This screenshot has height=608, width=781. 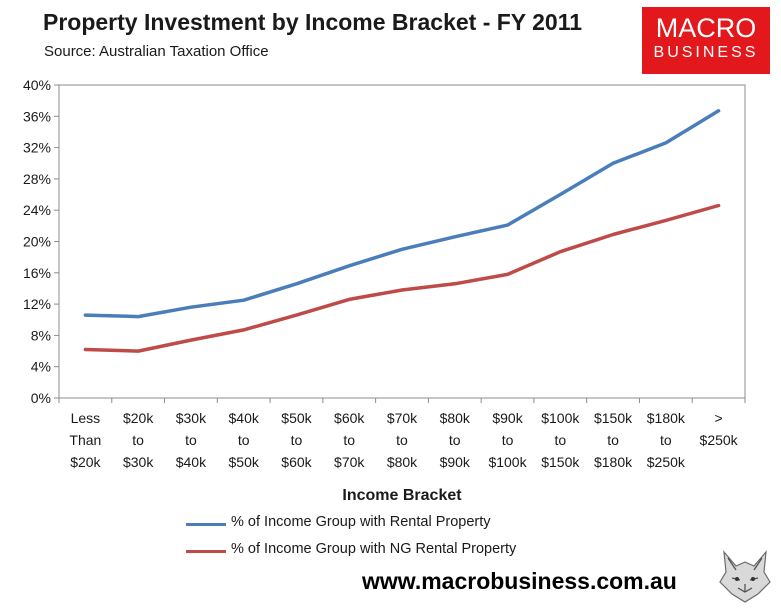 I want to click on x-tick-label: > $250k, so click(x=719, y=429).